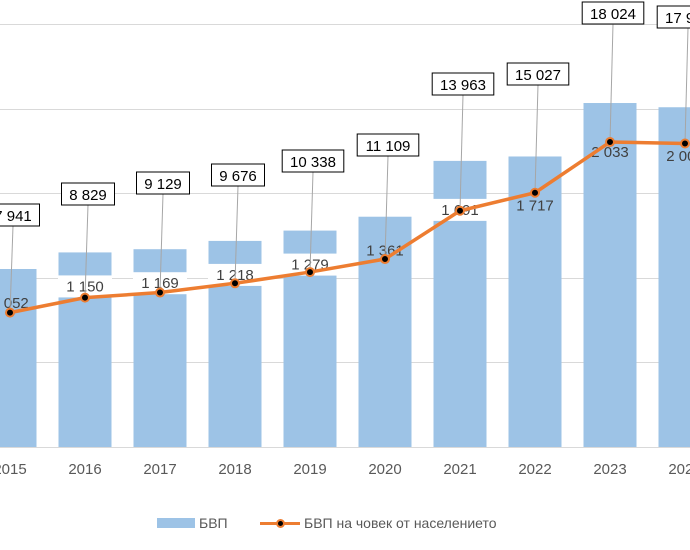 This screenshot has height=550, width=690. I want to click on line-data-label: 13 963, so click(463, 85).